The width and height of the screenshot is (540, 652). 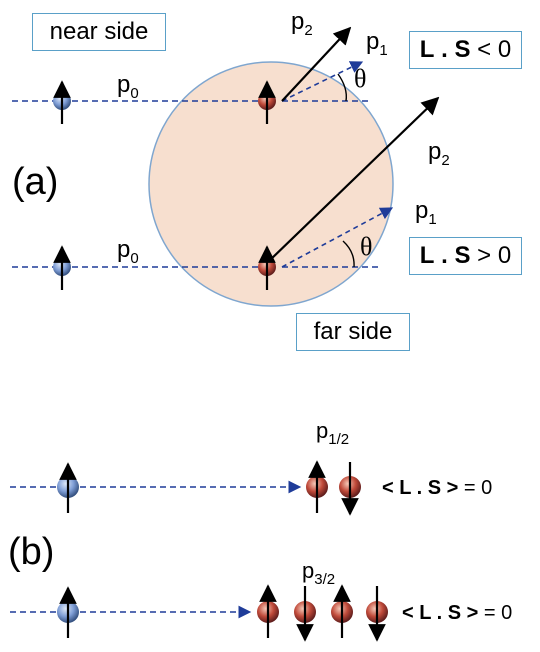 I want to click on ls-positive-box: L . S > 0, so click(x=465, y=256).